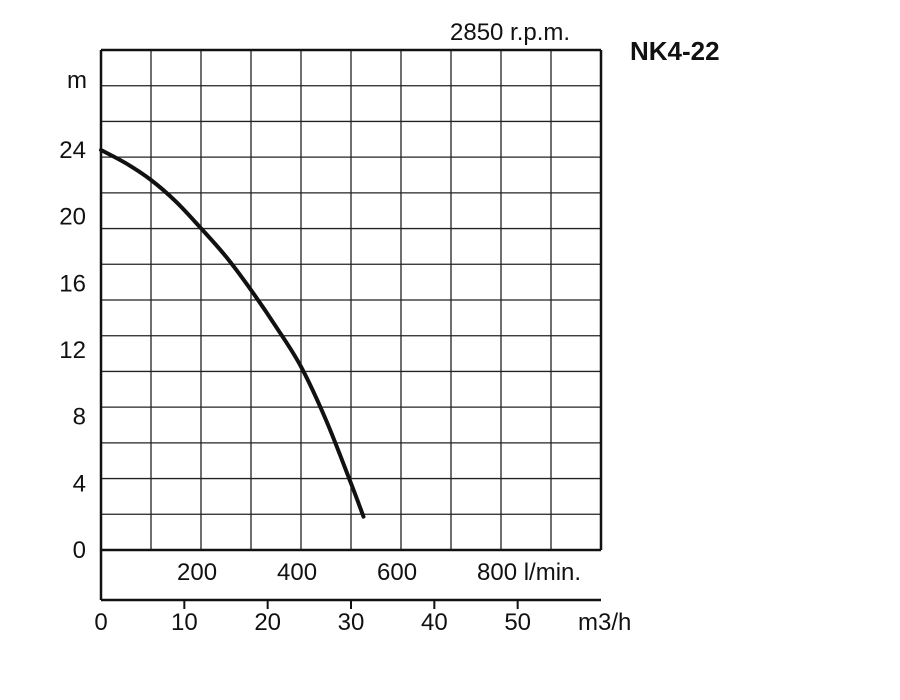  I want to click on chart-subtitle: 2850 r.p.m., so click(510, 32).